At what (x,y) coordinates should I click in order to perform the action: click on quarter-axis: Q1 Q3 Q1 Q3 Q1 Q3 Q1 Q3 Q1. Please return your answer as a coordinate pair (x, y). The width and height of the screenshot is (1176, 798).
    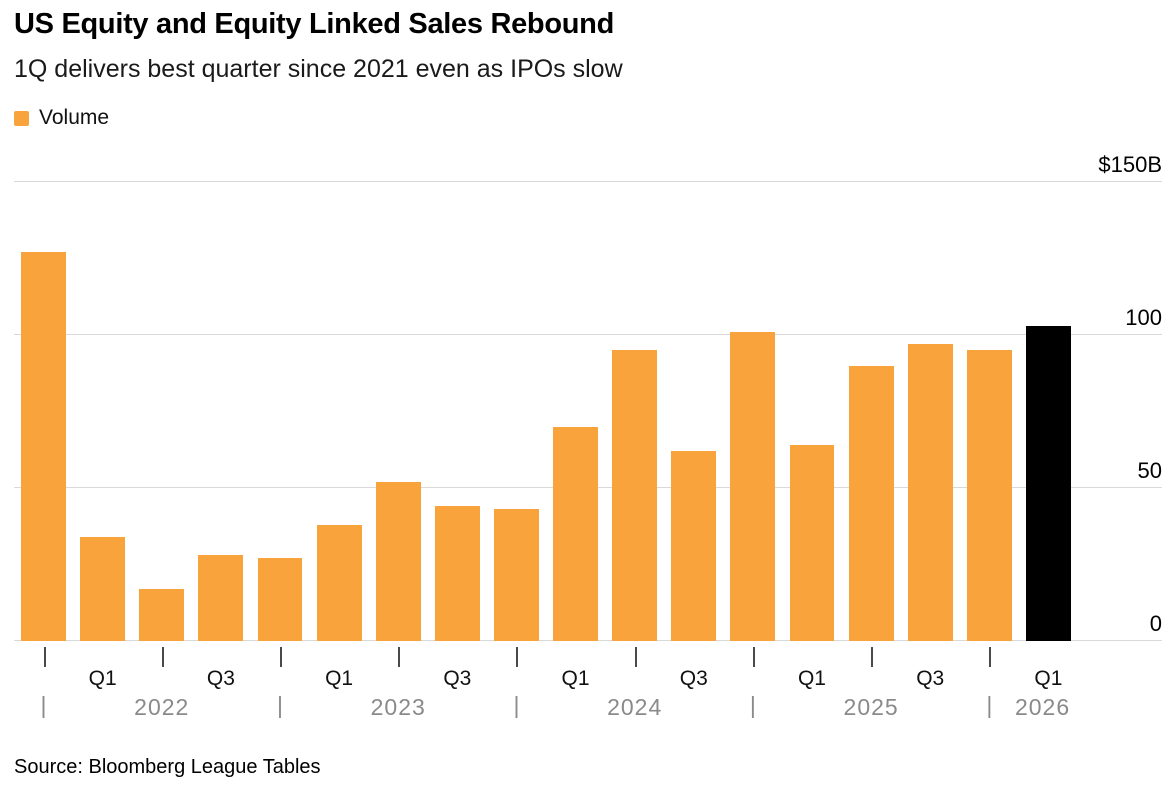
    Looking at the image, I should click on (546, 669).